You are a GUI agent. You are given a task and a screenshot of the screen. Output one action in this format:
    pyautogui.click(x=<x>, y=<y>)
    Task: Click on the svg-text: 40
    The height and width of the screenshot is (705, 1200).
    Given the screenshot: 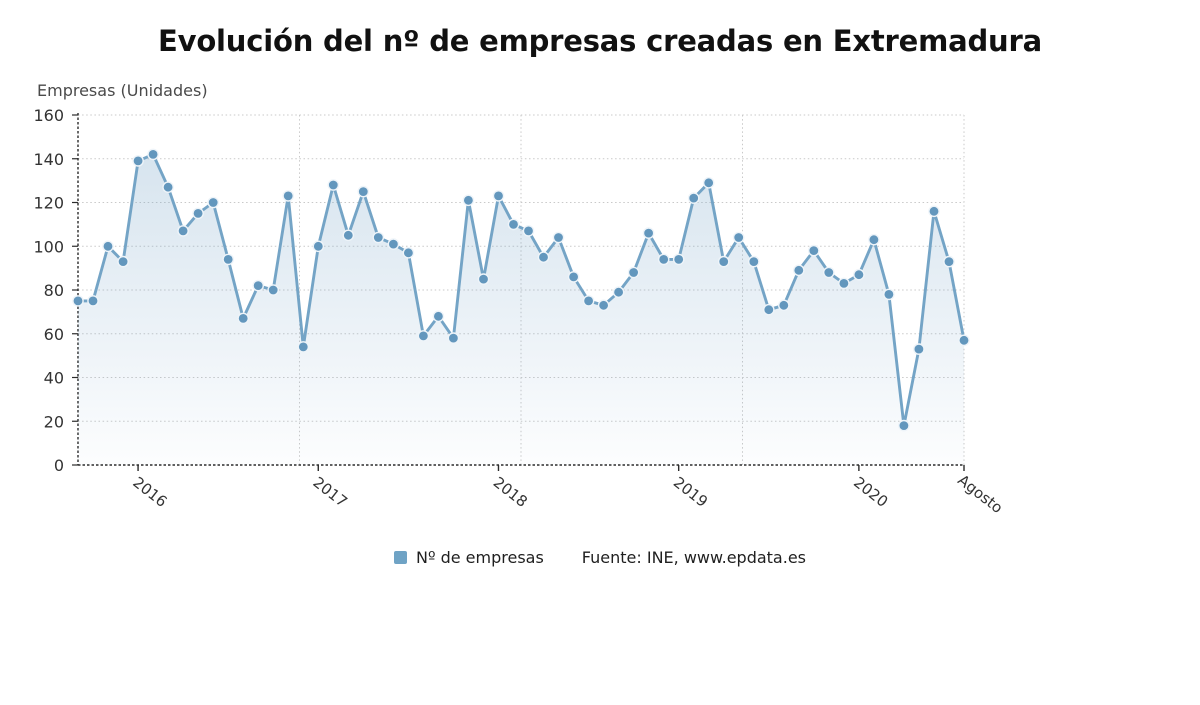 What is the action you would take?
    pyautogui.click(x=54, y=378)
    